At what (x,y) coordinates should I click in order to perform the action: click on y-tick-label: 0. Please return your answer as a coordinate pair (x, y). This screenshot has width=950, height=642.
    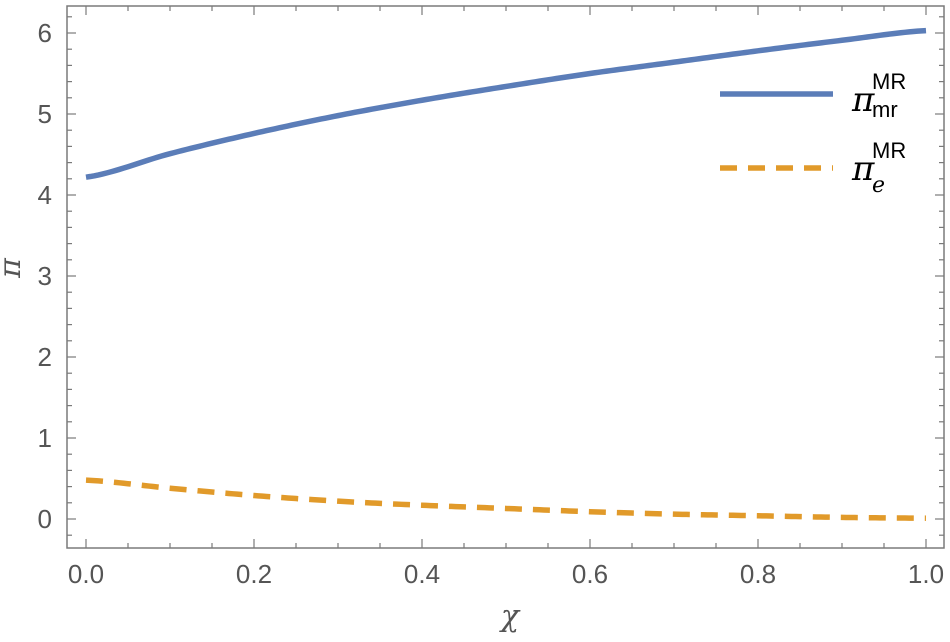
    Looking at the image, I should click on (45, 519).